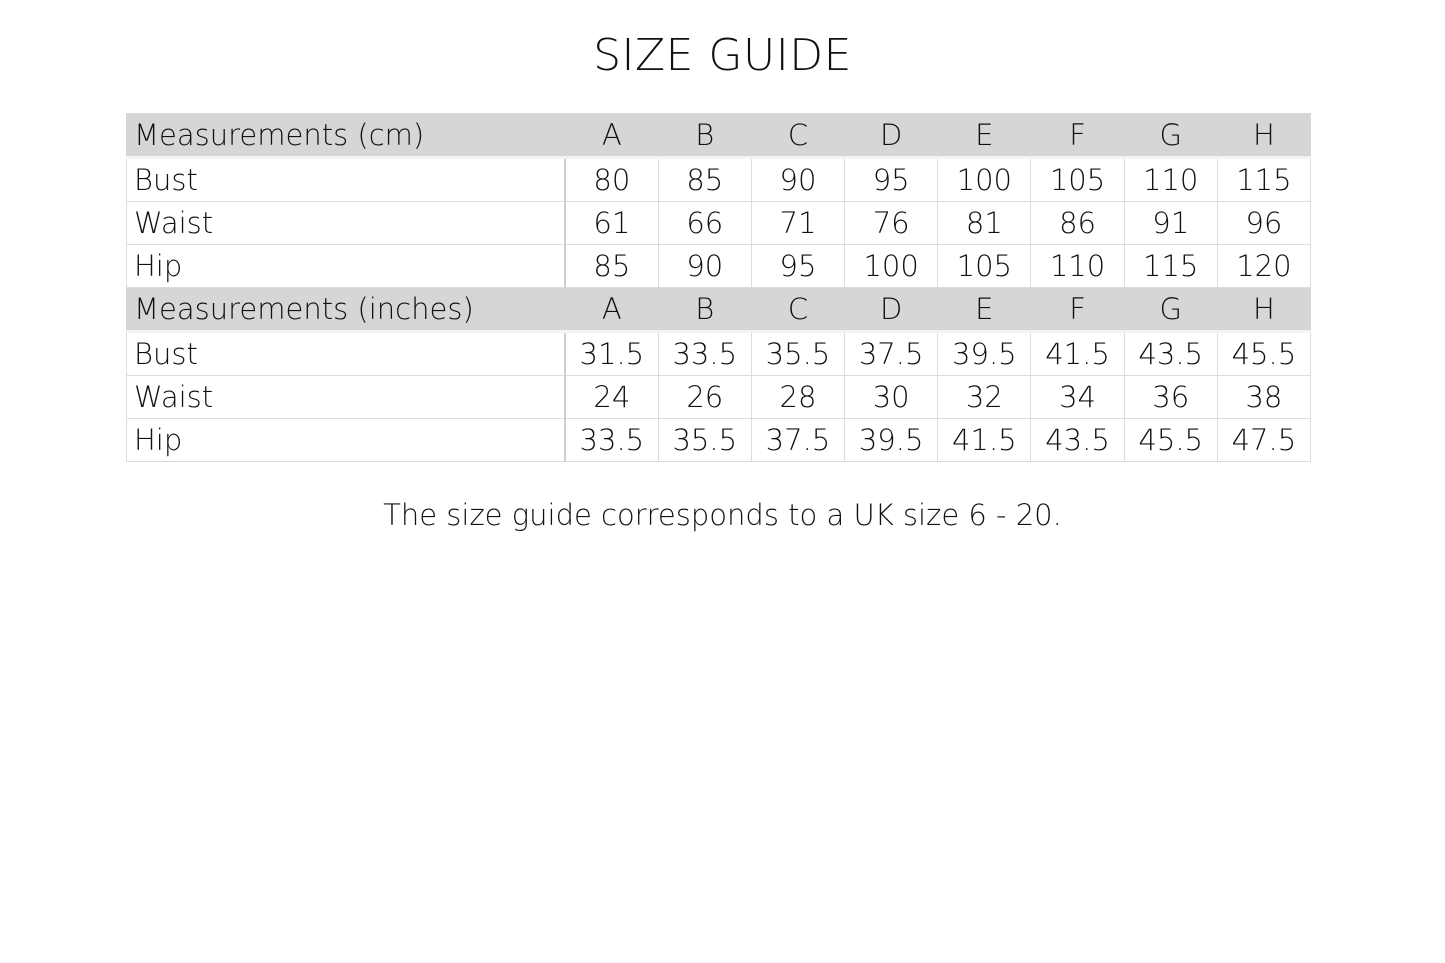 Image resolution: width=1445 pixels, height=963 pixels. I want to click on measurement-cell: 47.5, so click(1264, 440).